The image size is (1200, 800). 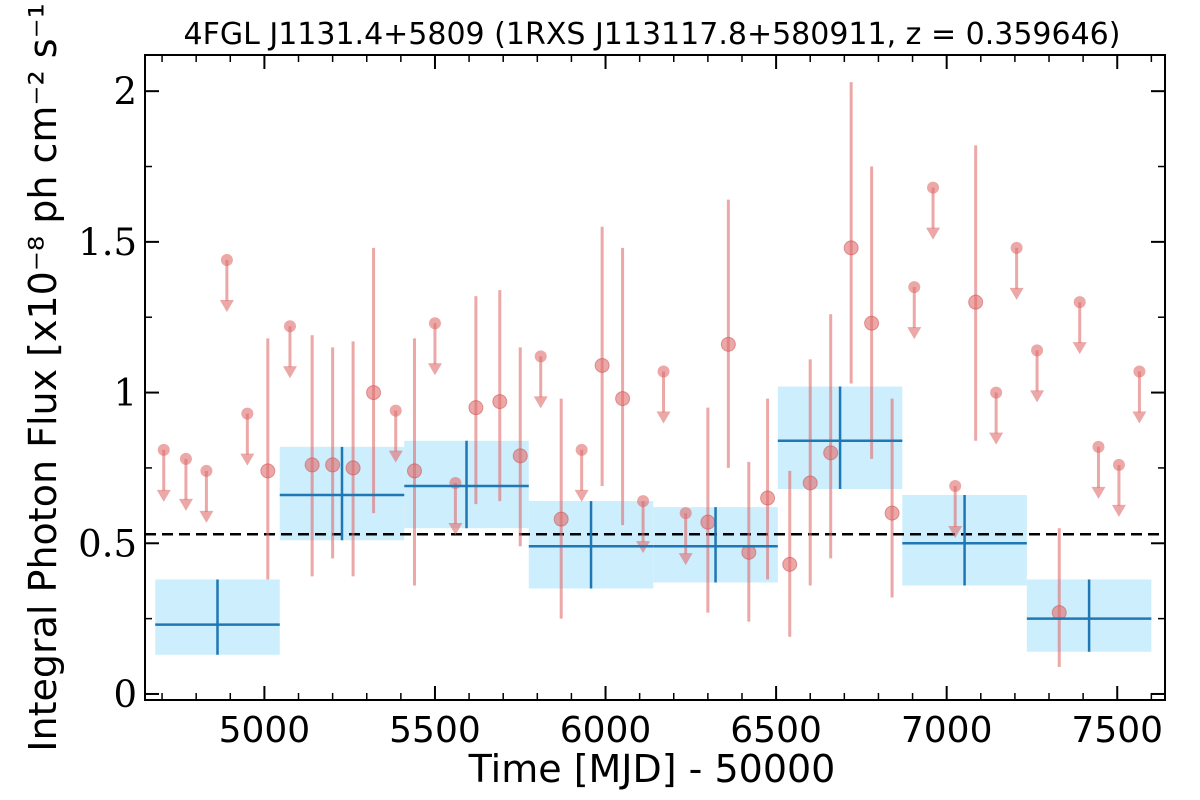 I want to click on y-tick-label: 1.5, so click(x=107, y=242).